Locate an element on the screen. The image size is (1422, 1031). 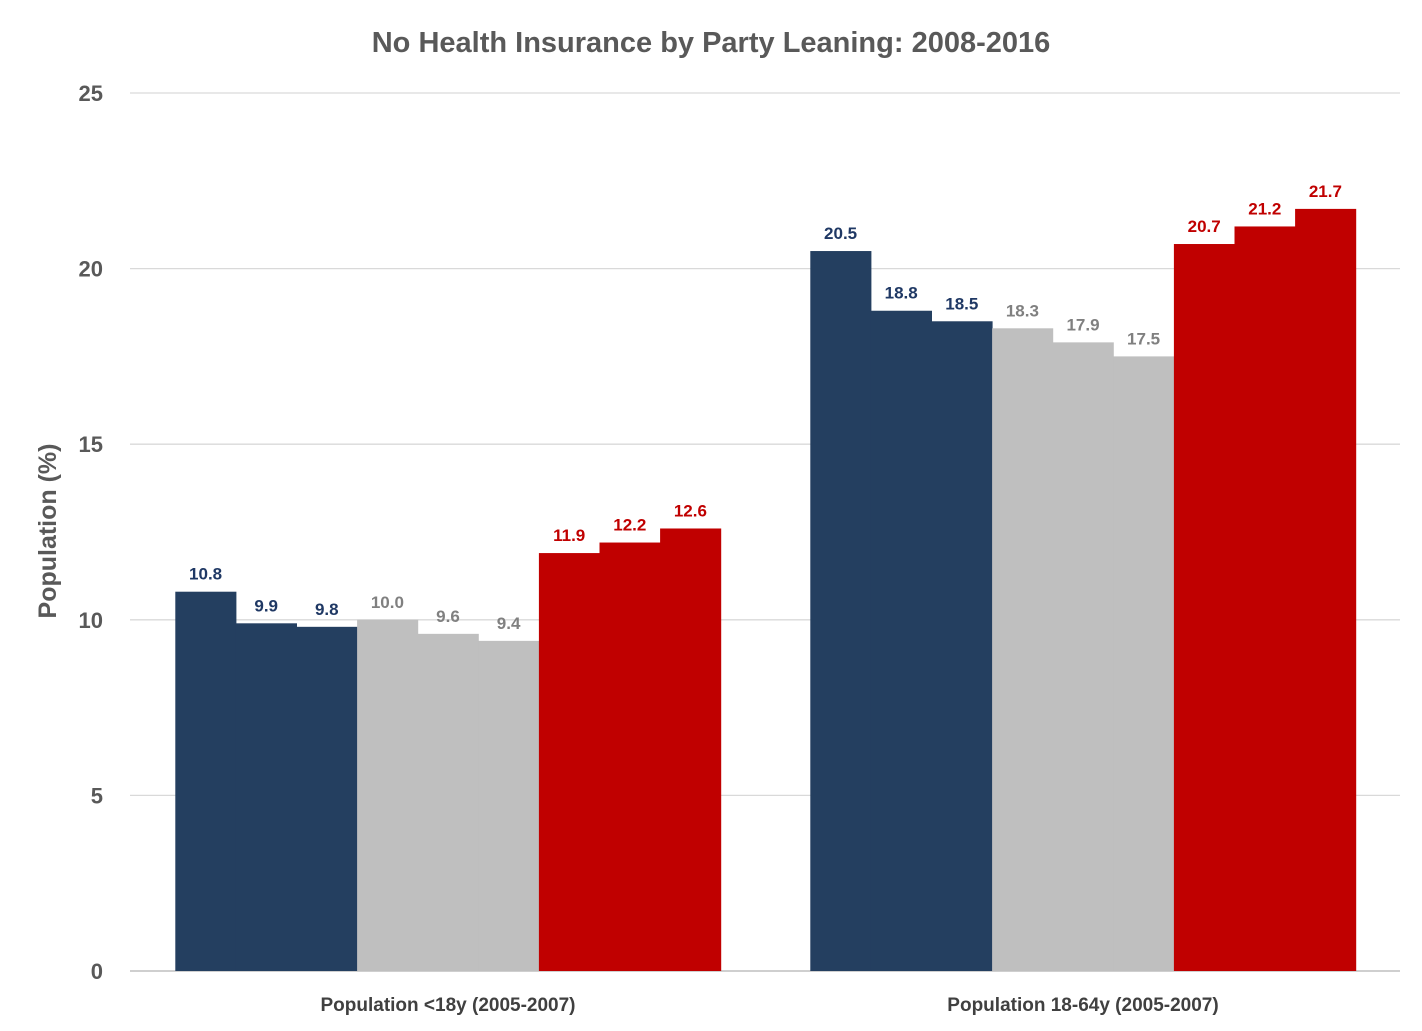
data-label: 9.8 is located at coordinates (327, 609).